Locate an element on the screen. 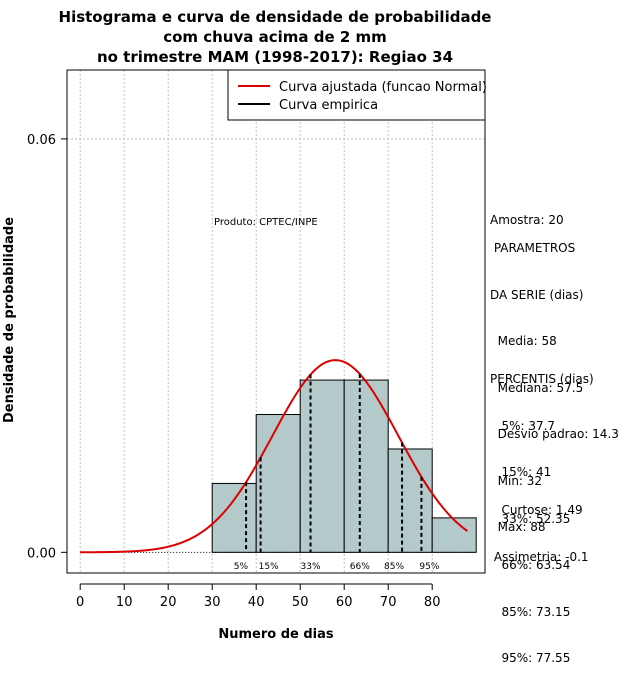 The height and width of the screenshot is (682, 640). x-tick-label: 10 is located at coordinates (124, 602).